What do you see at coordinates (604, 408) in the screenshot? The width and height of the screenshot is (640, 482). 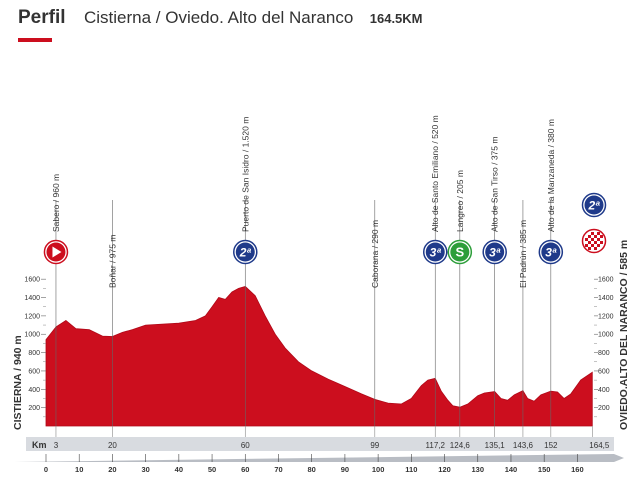 I see `y-tick-label-right: 200` at bounding box center [604, 408].